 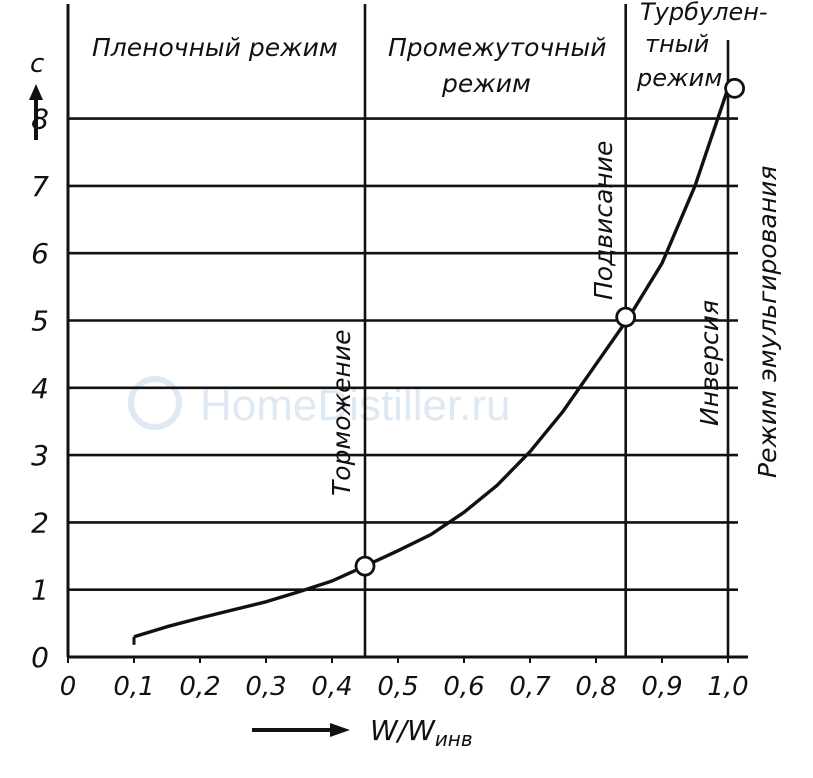 I want to click on x-tick-label-0,1: 0,1, so click(x=133, y=687).